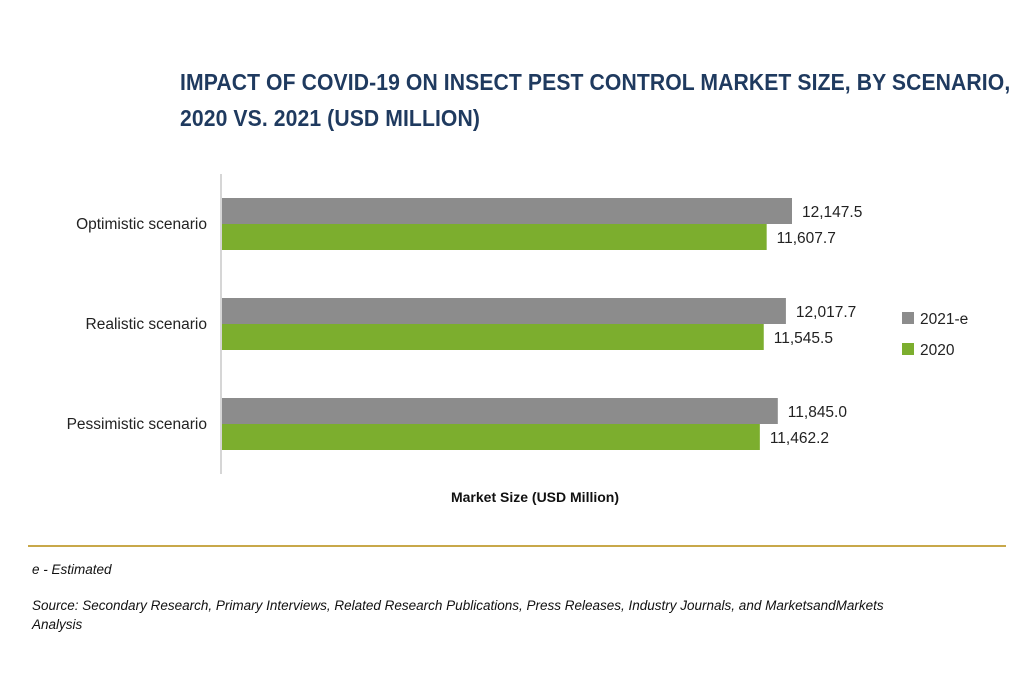 This screenshot has height=689, width=1024. Describe the element at coordinates (146, 324) in the screenshot. I see `category-label-realistic-scenario: Realistic scenario` at that location.